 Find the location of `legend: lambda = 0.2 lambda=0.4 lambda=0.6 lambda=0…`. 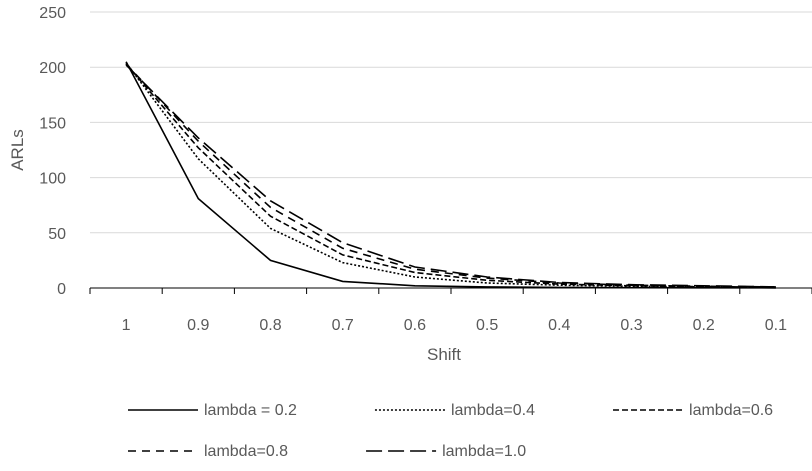

legend: lambda = 0.2 lambda=0.4 lambda=0.6 lambda=0… is located at coordinates (450, 431).